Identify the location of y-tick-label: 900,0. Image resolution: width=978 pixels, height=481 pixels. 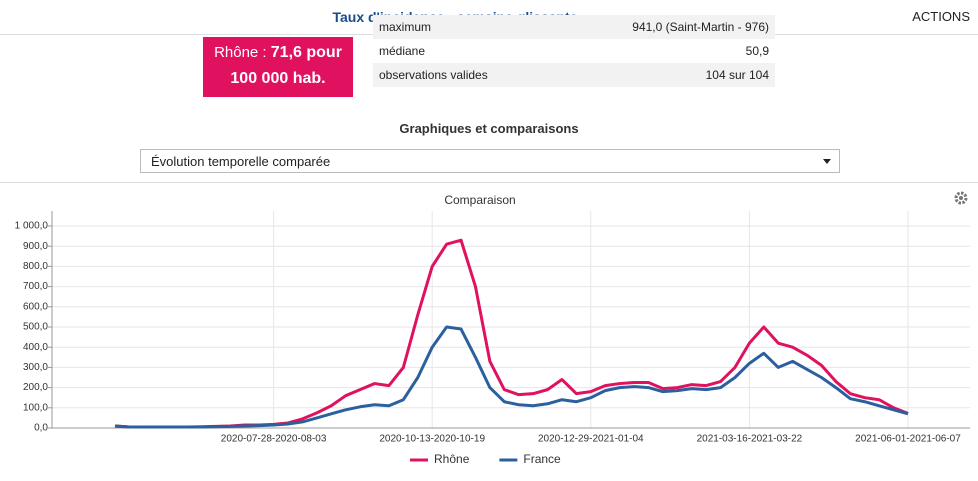
(35, 246).